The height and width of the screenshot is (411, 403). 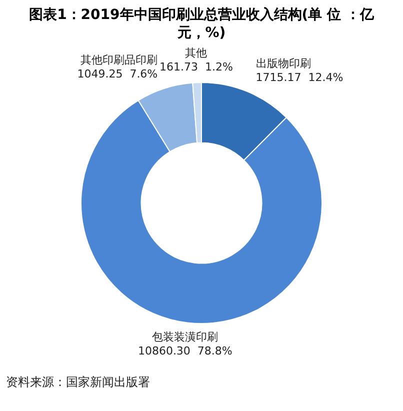 I want to click on slice-label: 其他, so click(x=196, y=53).